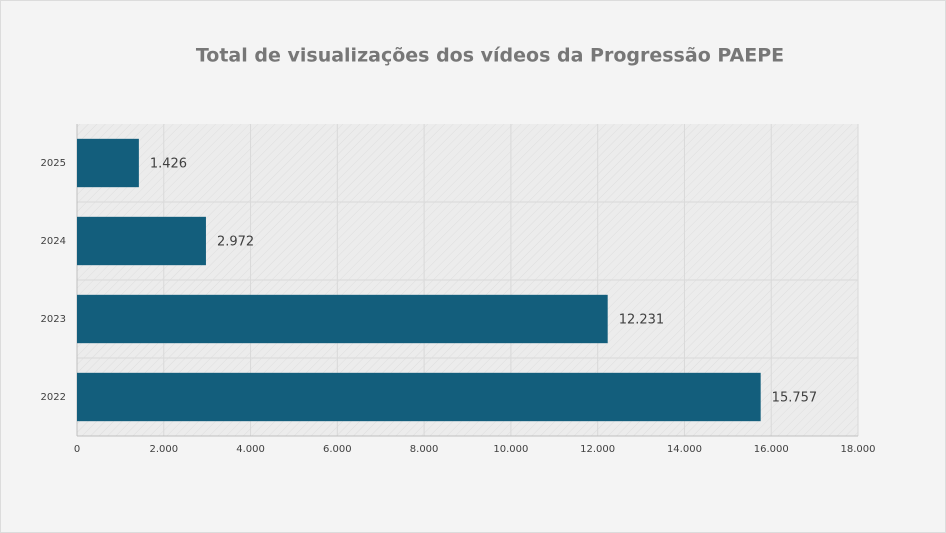  I want to click on y-tick-label: 2025, so click(53, 163).